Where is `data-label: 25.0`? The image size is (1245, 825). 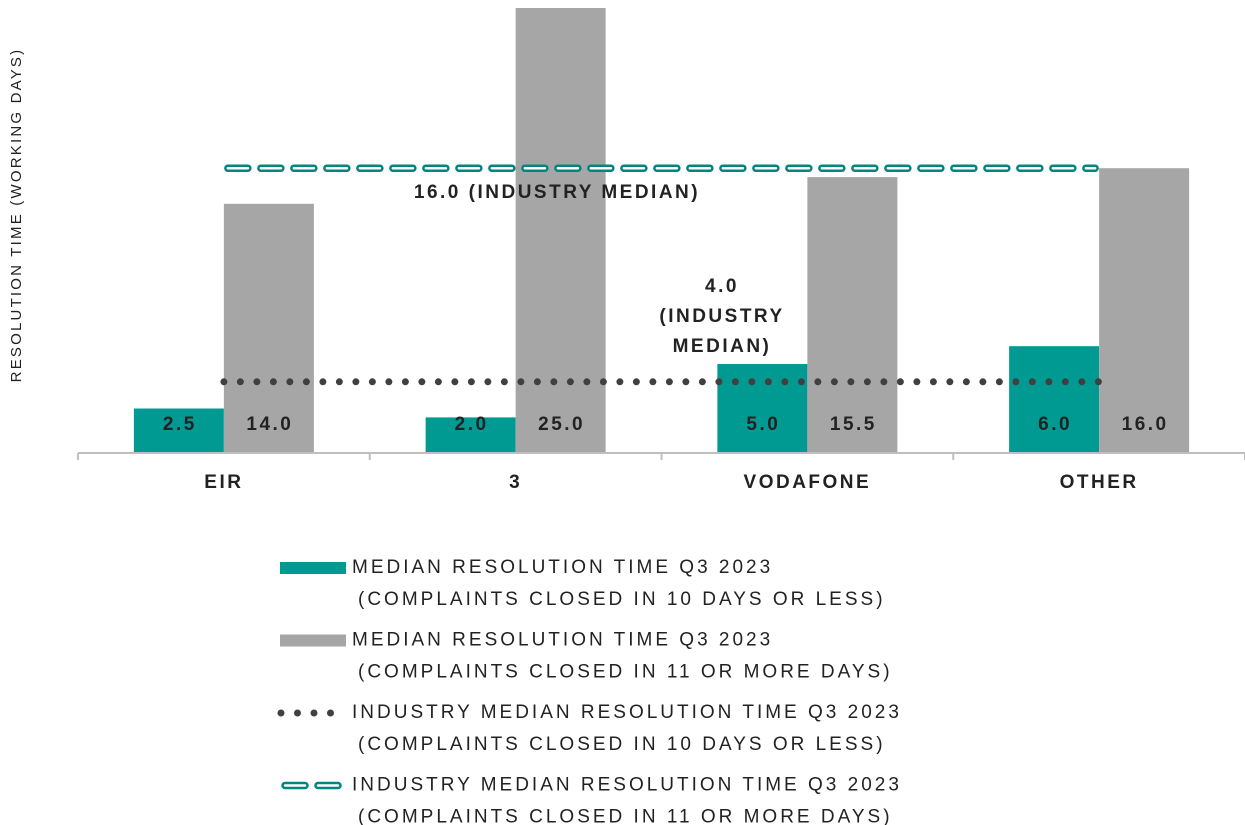 data-label: 25.0 is located at coordinates (561, 424).